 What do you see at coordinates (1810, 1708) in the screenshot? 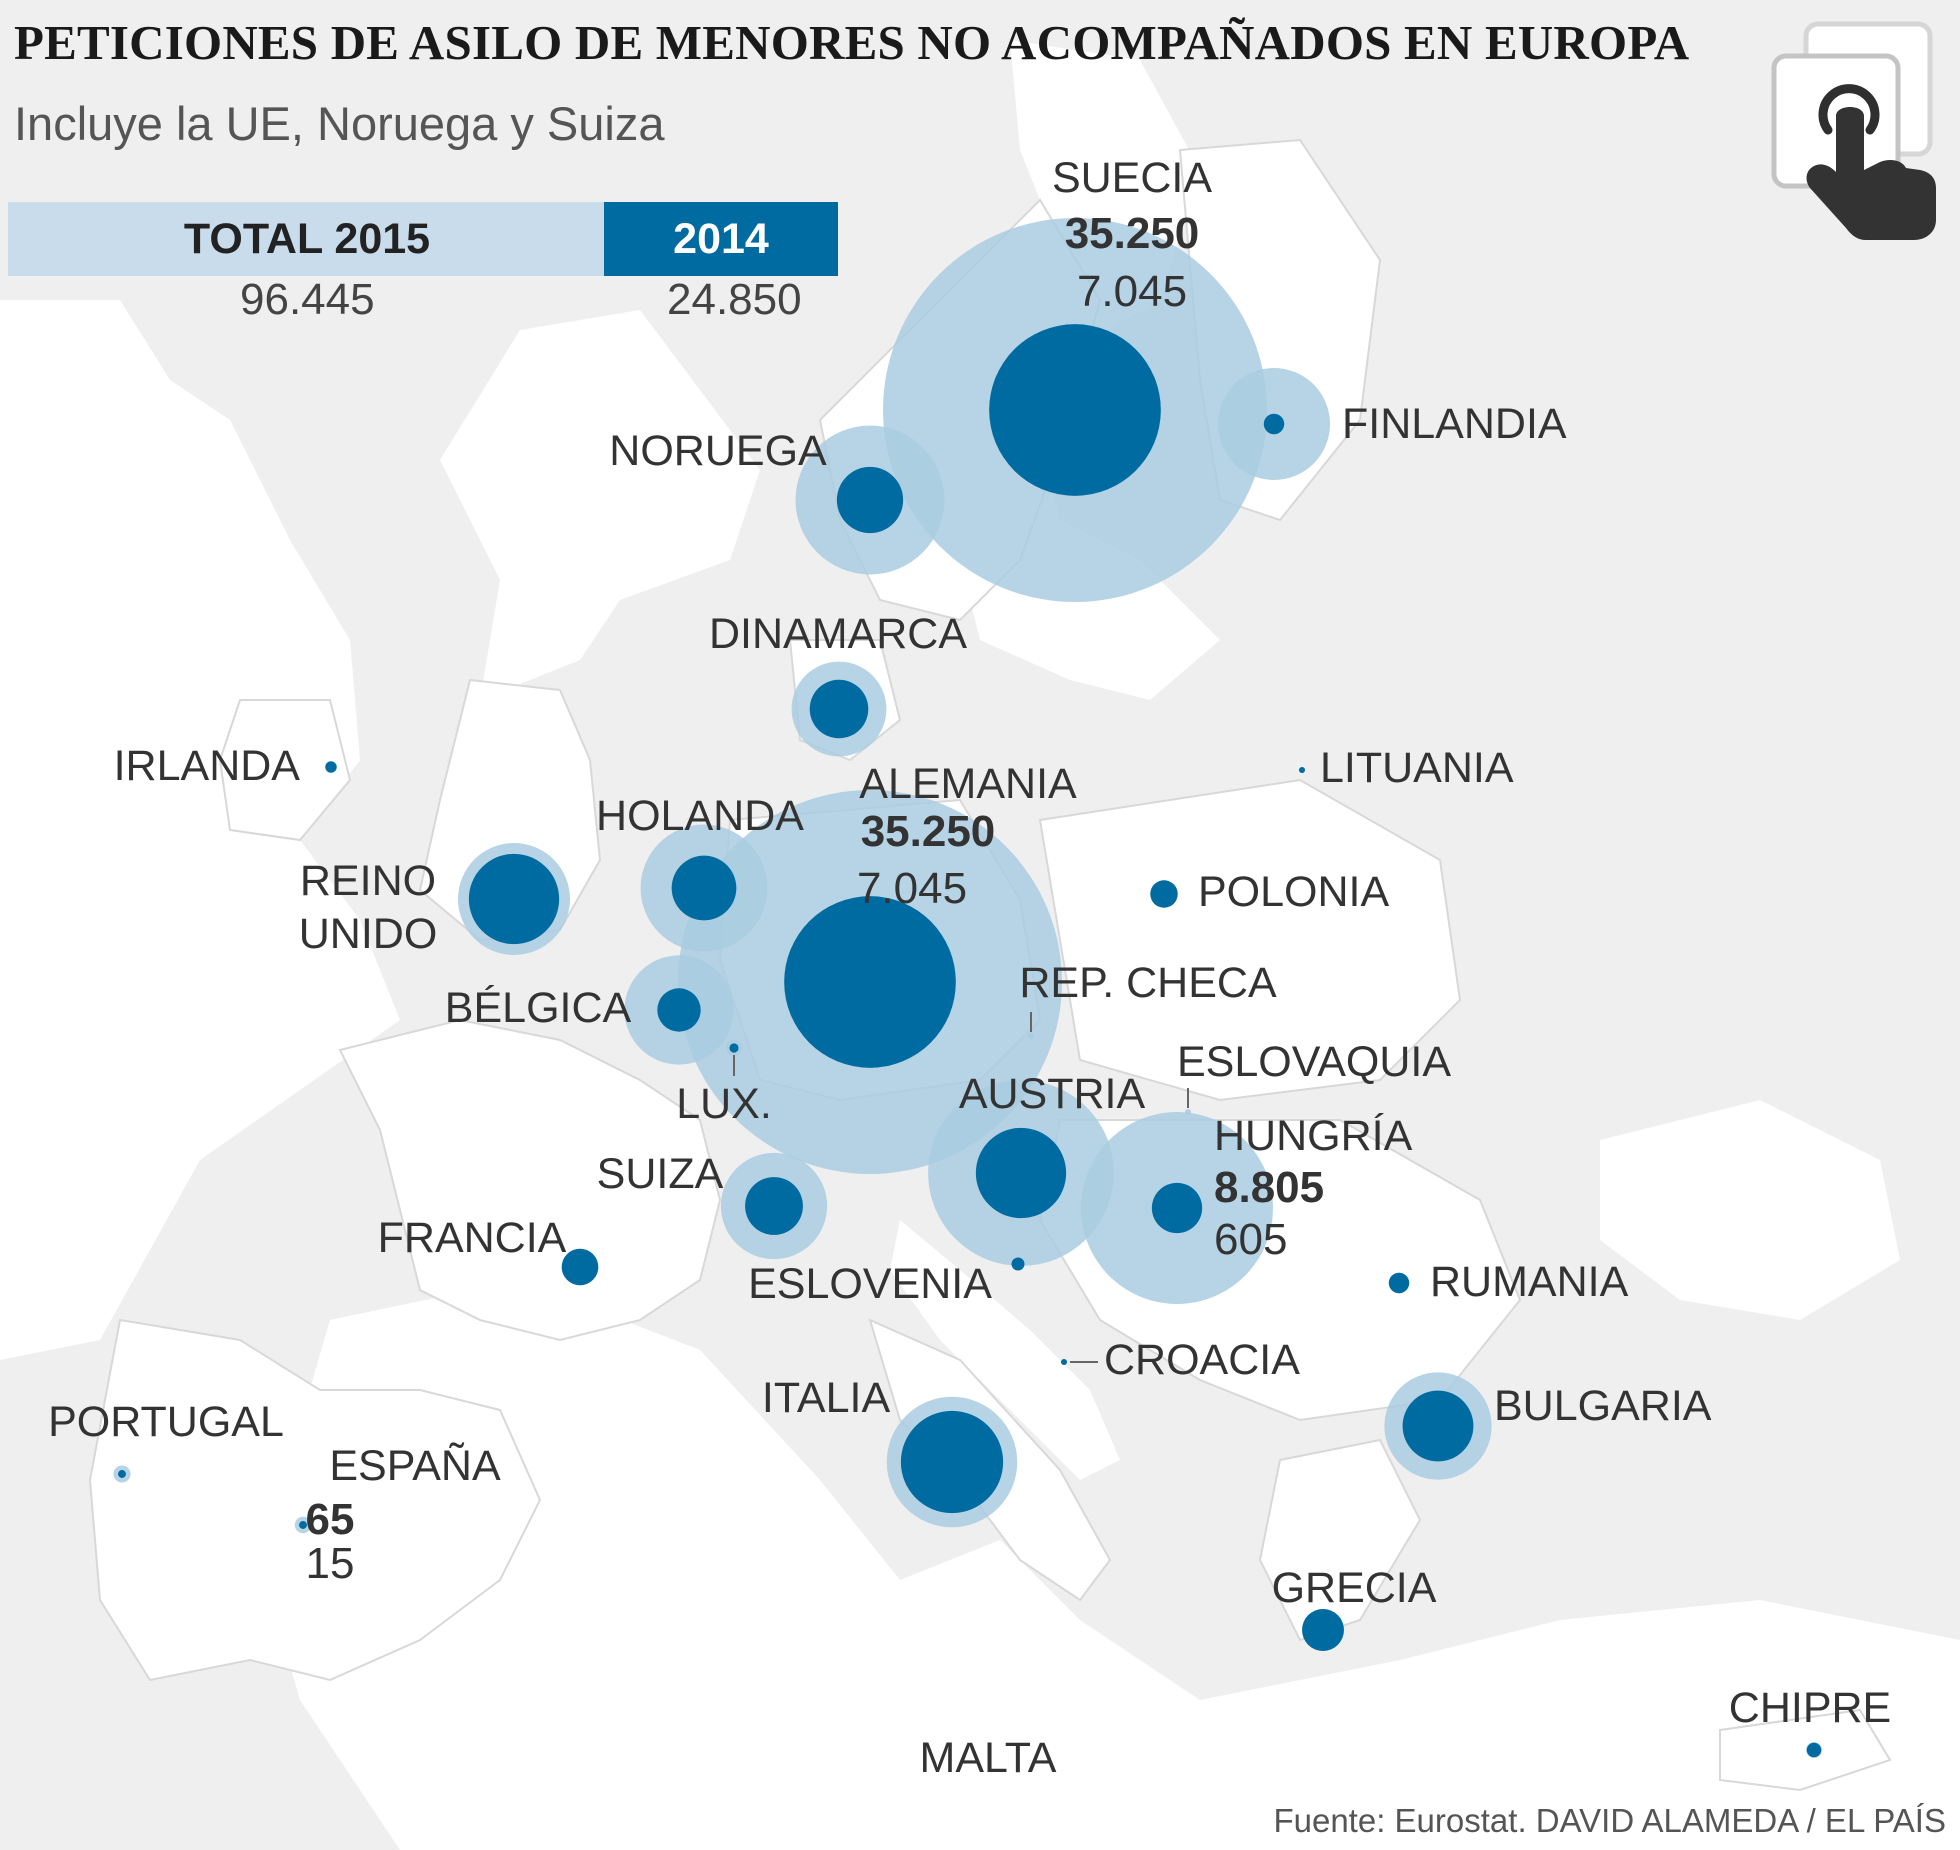
I see `country-label-chipre: CHIPRE` at bounding box center [1810, 1708].